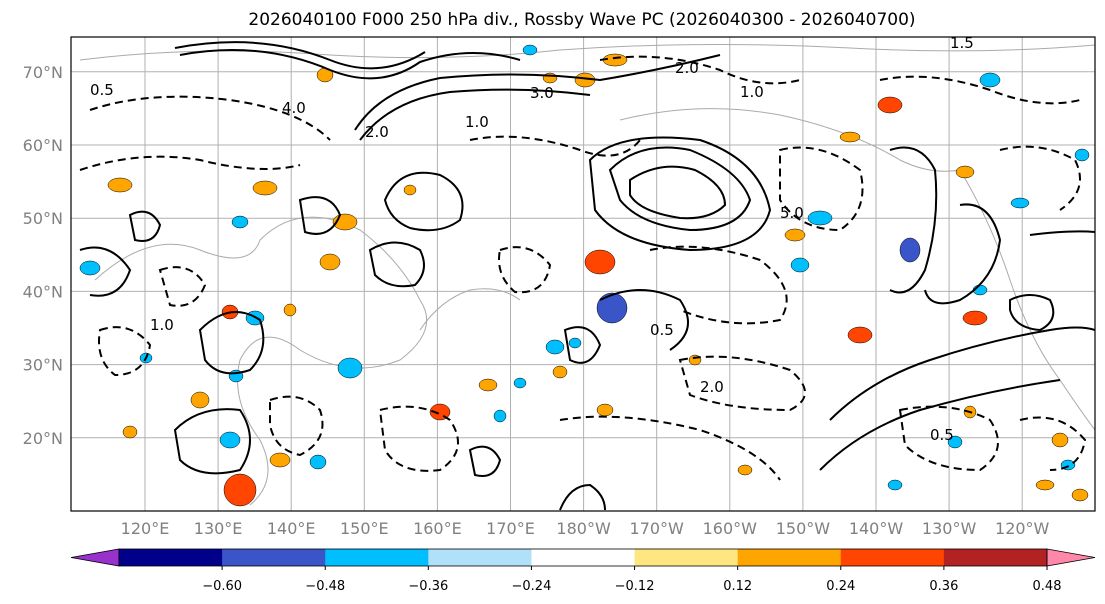 Image resolution: width=1105 pixels, height=604 pixels. I want to click on latitude-label: 40°N, so click(43, 291).